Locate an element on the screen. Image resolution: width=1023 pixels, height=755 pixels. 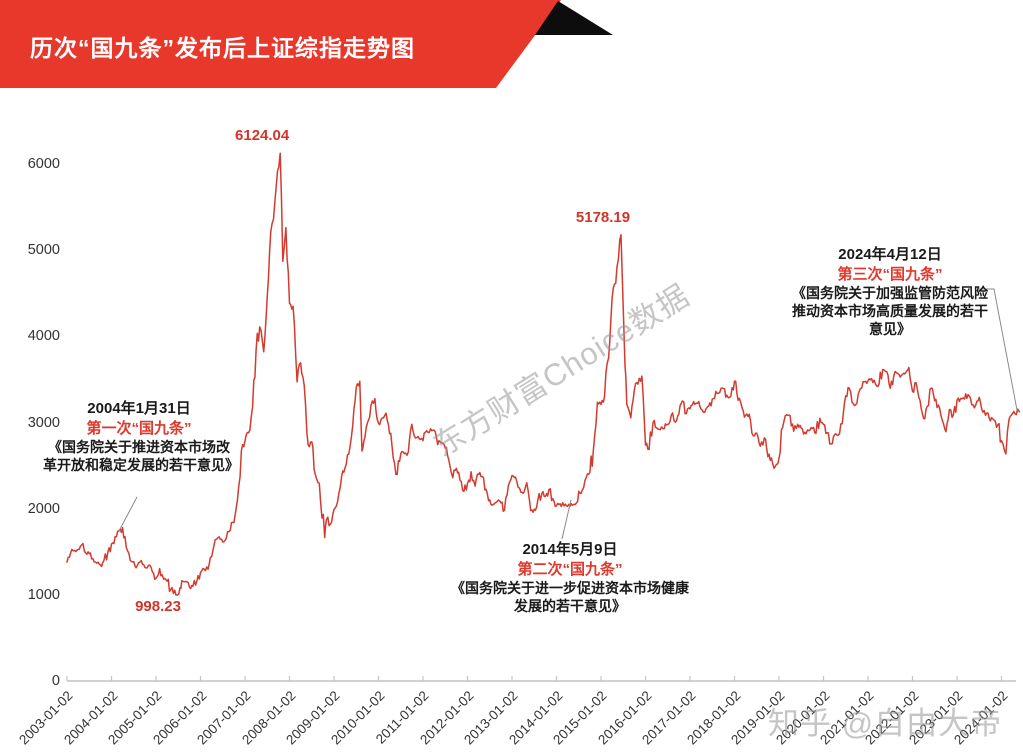
flag-corner-icon is located at coordinates (574, 18).